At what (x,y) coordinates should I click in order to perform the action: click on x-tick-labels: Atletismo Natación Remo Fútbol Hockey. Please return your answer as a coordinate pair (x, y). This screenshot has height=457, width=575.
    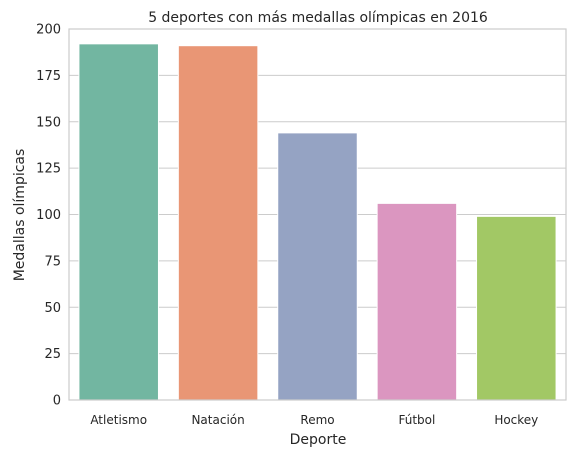
    Looking at the image, I should click on (314, 420).